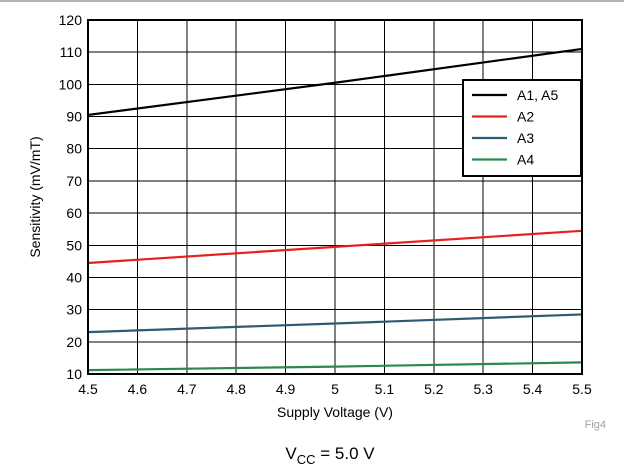 The image size is (624, 470). What do you see at coordinates (88, 389) in the screenshot?
I see `x-tick-label: 4.5` at bounding box center [88, 389].